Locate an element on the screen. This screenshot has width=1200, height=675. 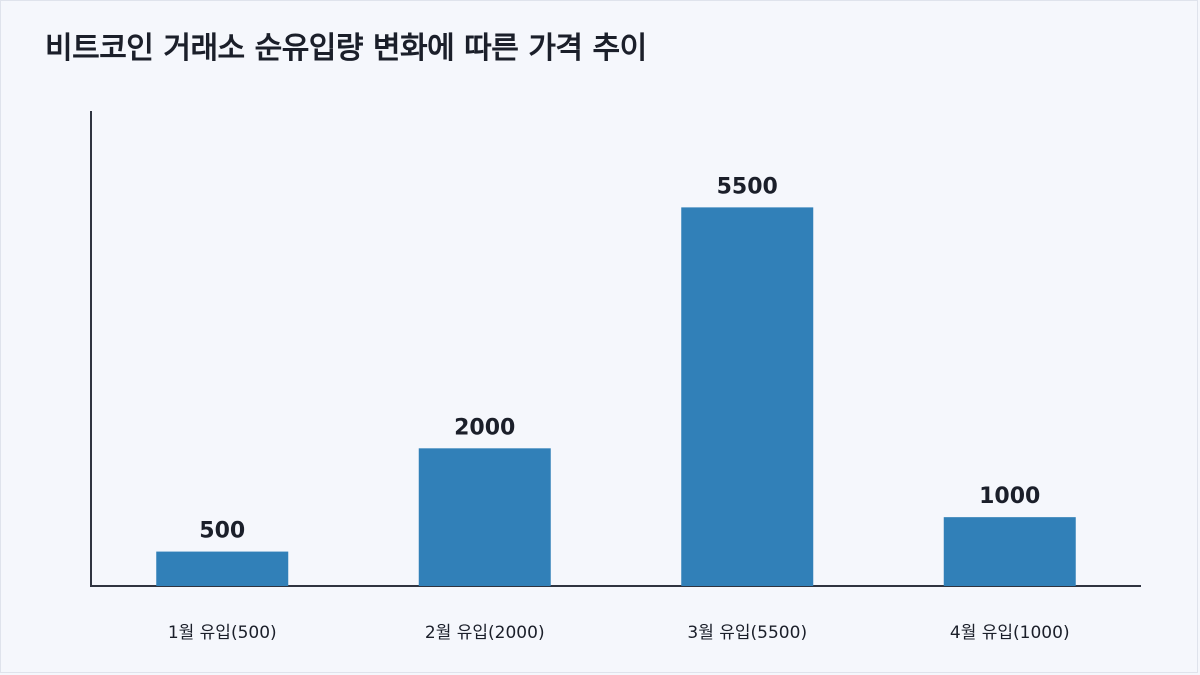
x-tick-label: 2월 유입(2000) is located at coordinates (485, 633).